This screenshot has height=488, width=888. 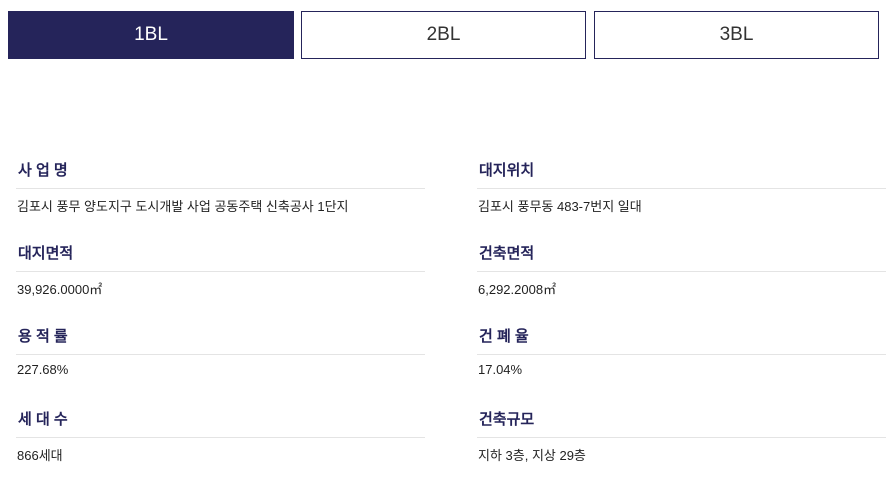 What do you see at coordinates (40, 455) in the screenshot?
I see `field-value: 866세대` at bounding box center [40, 455].